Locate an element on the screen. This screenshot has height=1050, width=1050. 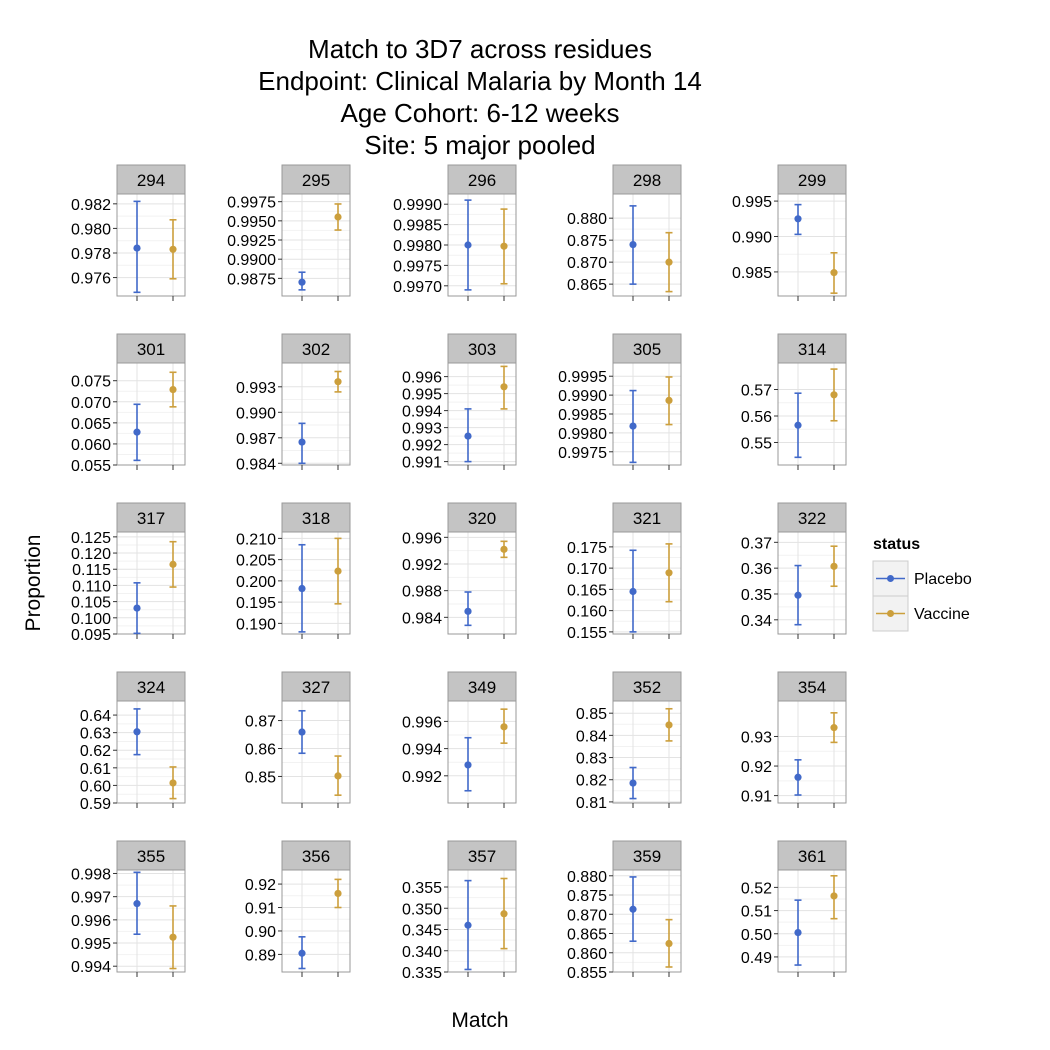
y-tick-label: 0.875 is located at coordinates (587, 241).